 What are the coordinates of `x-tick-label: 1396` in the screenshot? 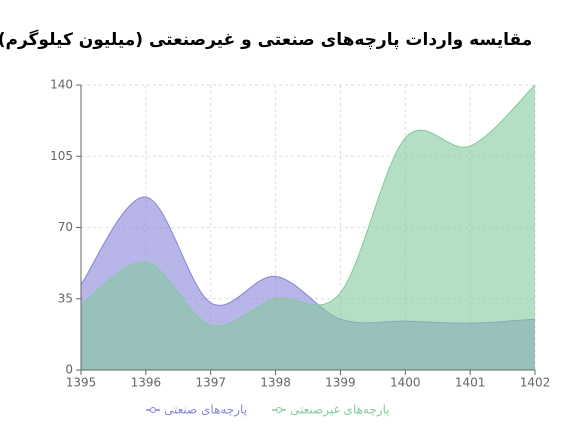 It's located at (146, 383).